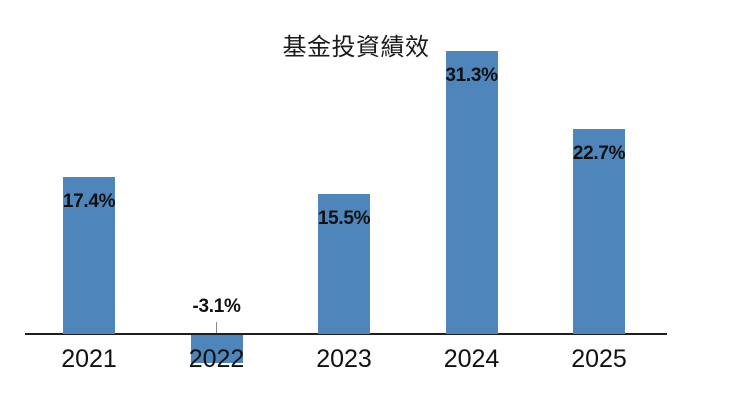 Image resolution: width=740 pixels, height=402 pixels. Describe the element at coordinates (344, 218) in the screenshot. I see `bar-value-label: 15.5%` at that location.